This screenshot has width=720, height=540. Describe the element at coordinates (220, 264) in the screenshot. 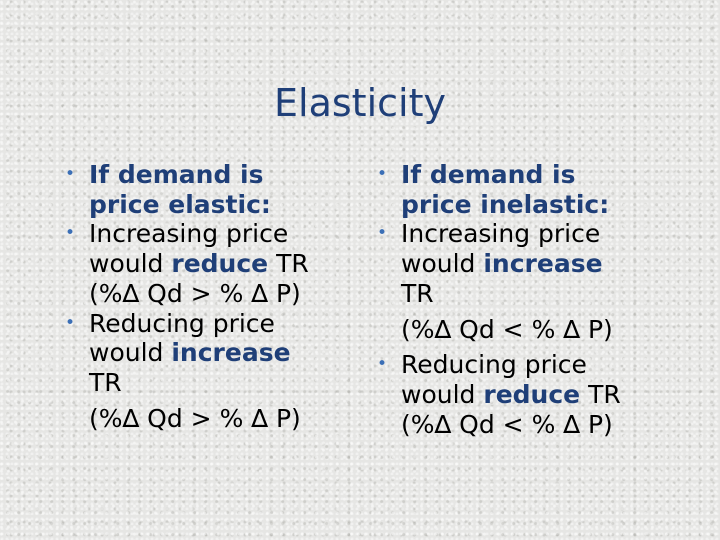

I see `left-bullet-2-emphasis: reduce` at that location.